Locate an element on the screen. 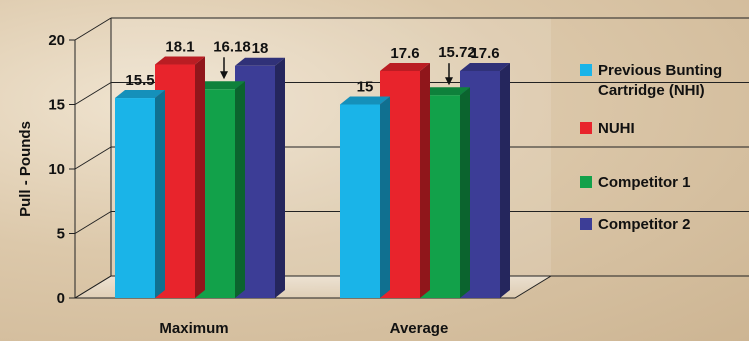 The height and width of the screenshot is (341, 749). data-label: 15.5 is located at coordinates (139, 80).